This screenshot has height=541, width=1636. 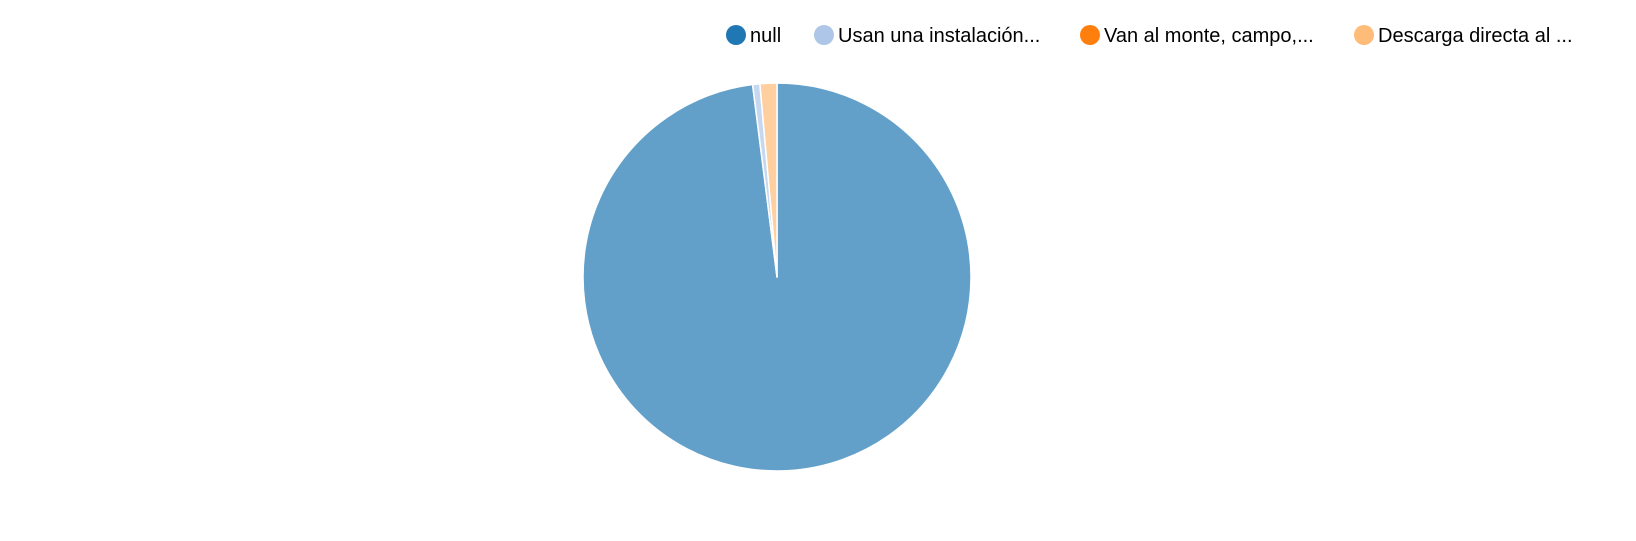 What do you see at coordinates (768, 180) in the screenshot?
I see `pie-slice` at bounding box center [768, 180].